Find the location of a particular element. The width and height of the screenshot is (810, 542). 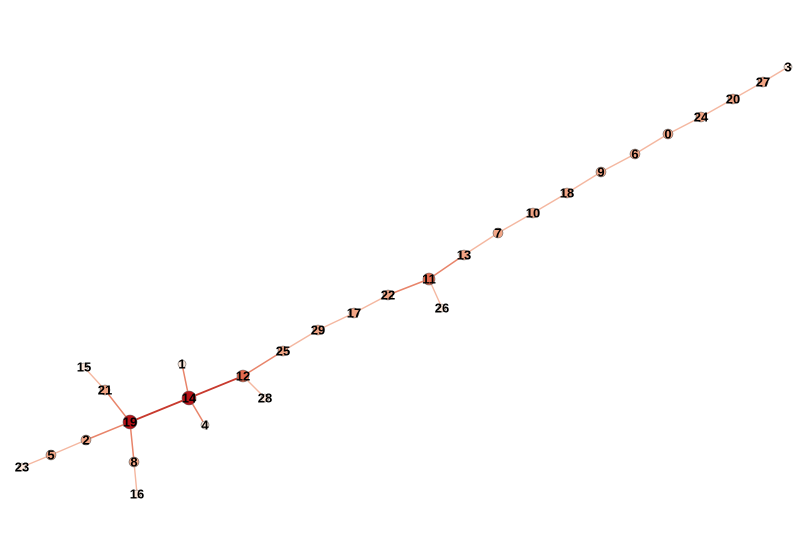

node-label-22: 22 is located at coordinates (388, 295).